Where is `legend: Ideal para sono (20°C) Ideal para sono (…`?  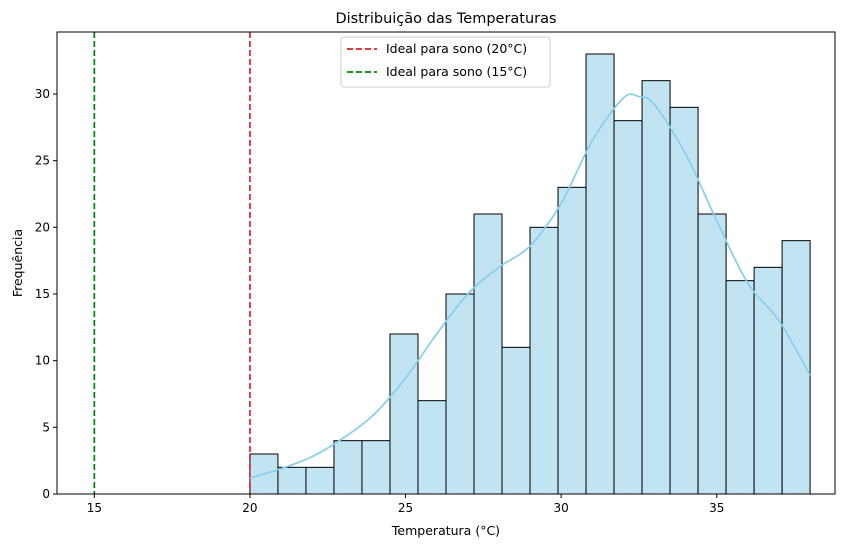
legend: Ideal para sono (20°C) Ideal para sono (… is located at coordinates (445, 62).